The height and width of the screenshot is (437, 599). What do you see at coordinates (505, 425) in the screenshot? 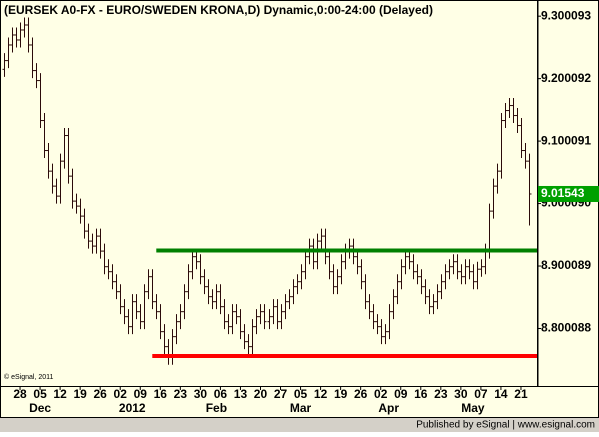
I see `publisher: Published by eSignal | www.esignal.com` at bounding box center [505, 425].